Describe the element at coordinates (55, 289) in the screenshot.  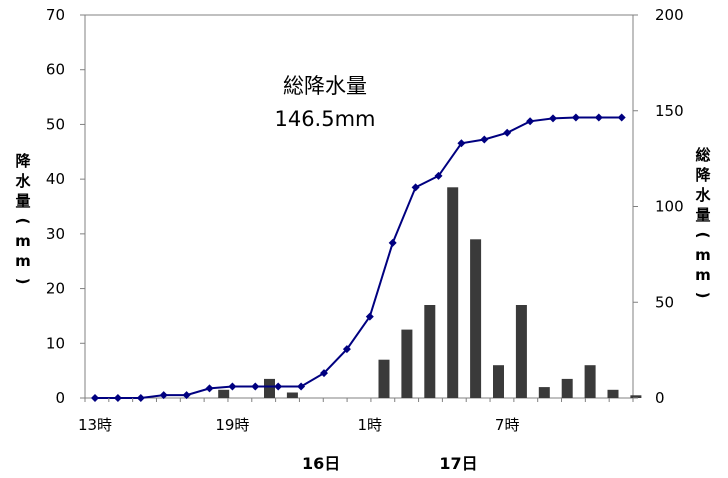
I see `left-tick-label: 20` at that location.